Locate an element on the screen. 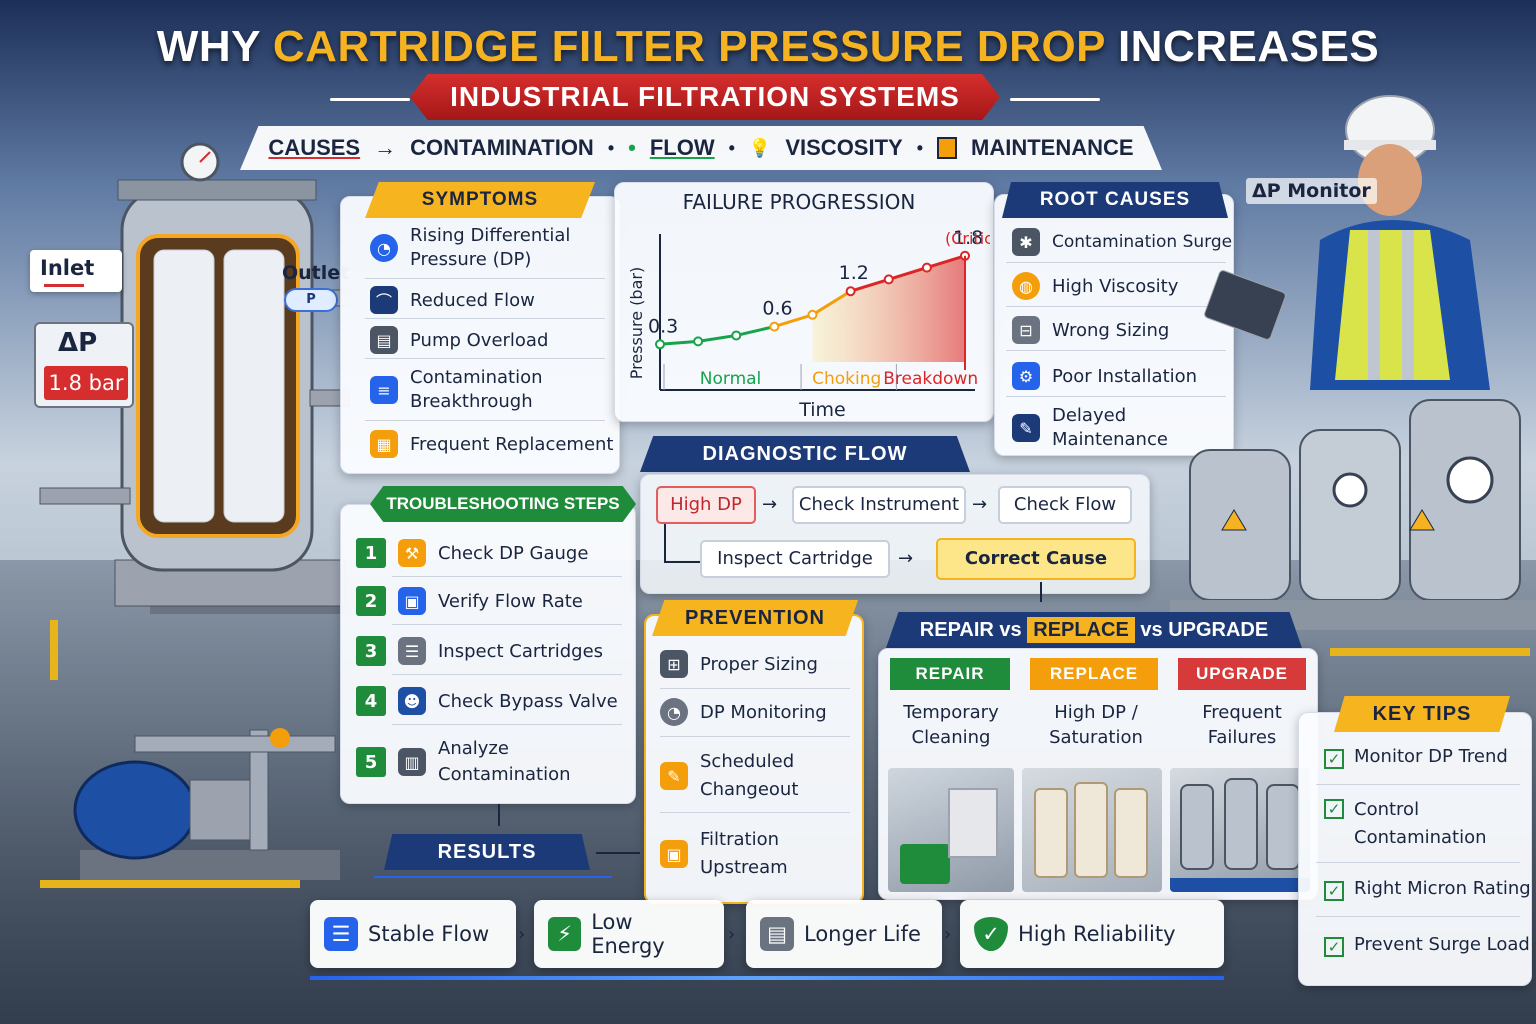 The image size is (1536, 1024). diag-correct-cause: Correct Cause is located at coordinates (1036, 559).